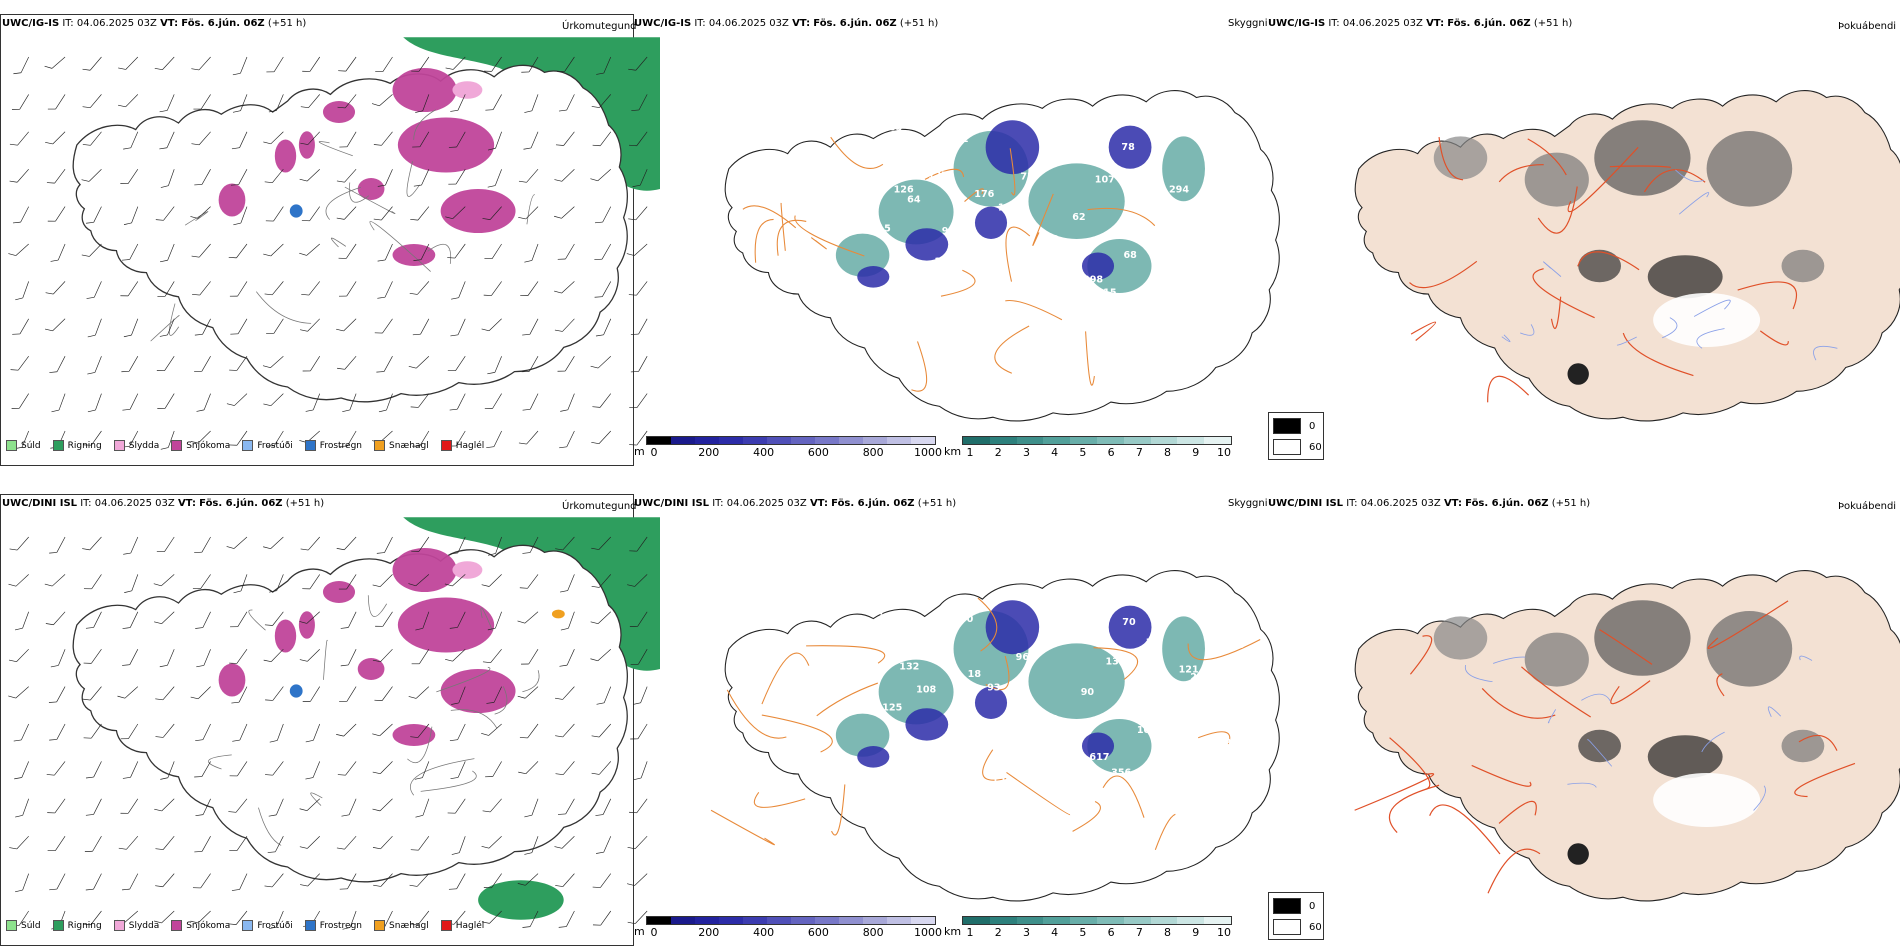 The height and width of the screenshot is (950, 1900). Describe the element at coordinates (334, 723) in the screenshot. I see `precip-type-map` at that location.